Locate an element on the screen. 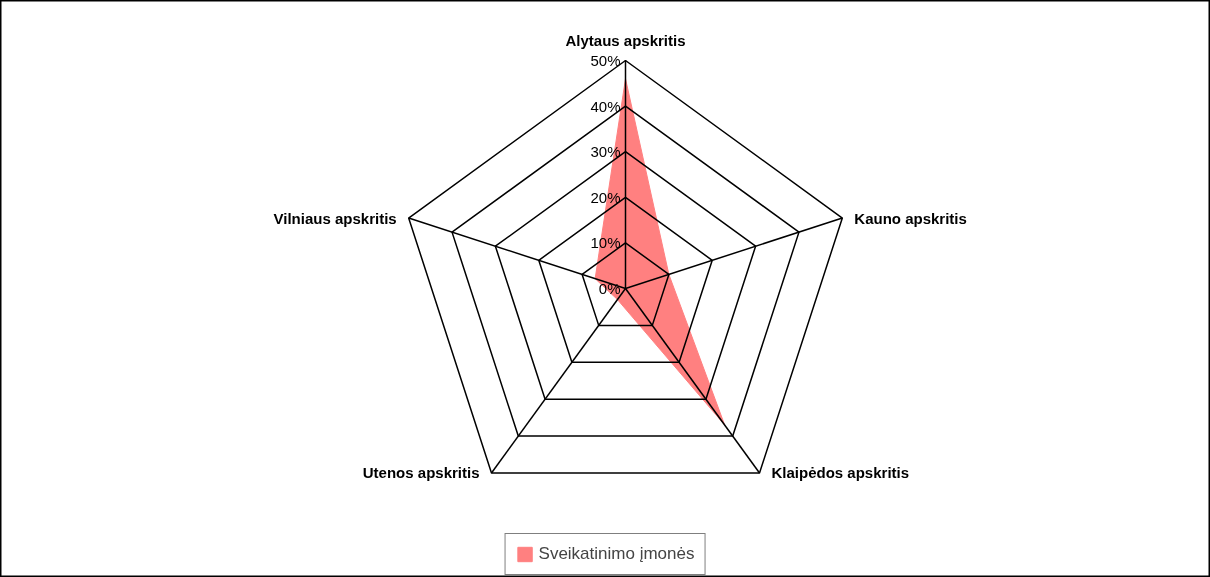 This screenshot has width=1210, height=577. spoke-label: Vilniaus apskritis is located at coordinates (335, 218).